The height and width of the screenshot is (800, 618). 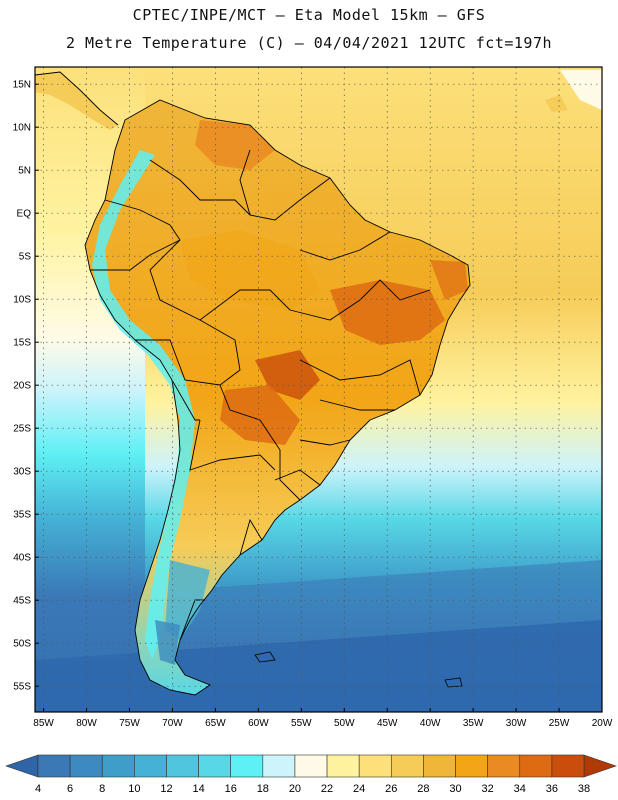 I want to click on lat-label: 10S, so click(x=22, y=300).